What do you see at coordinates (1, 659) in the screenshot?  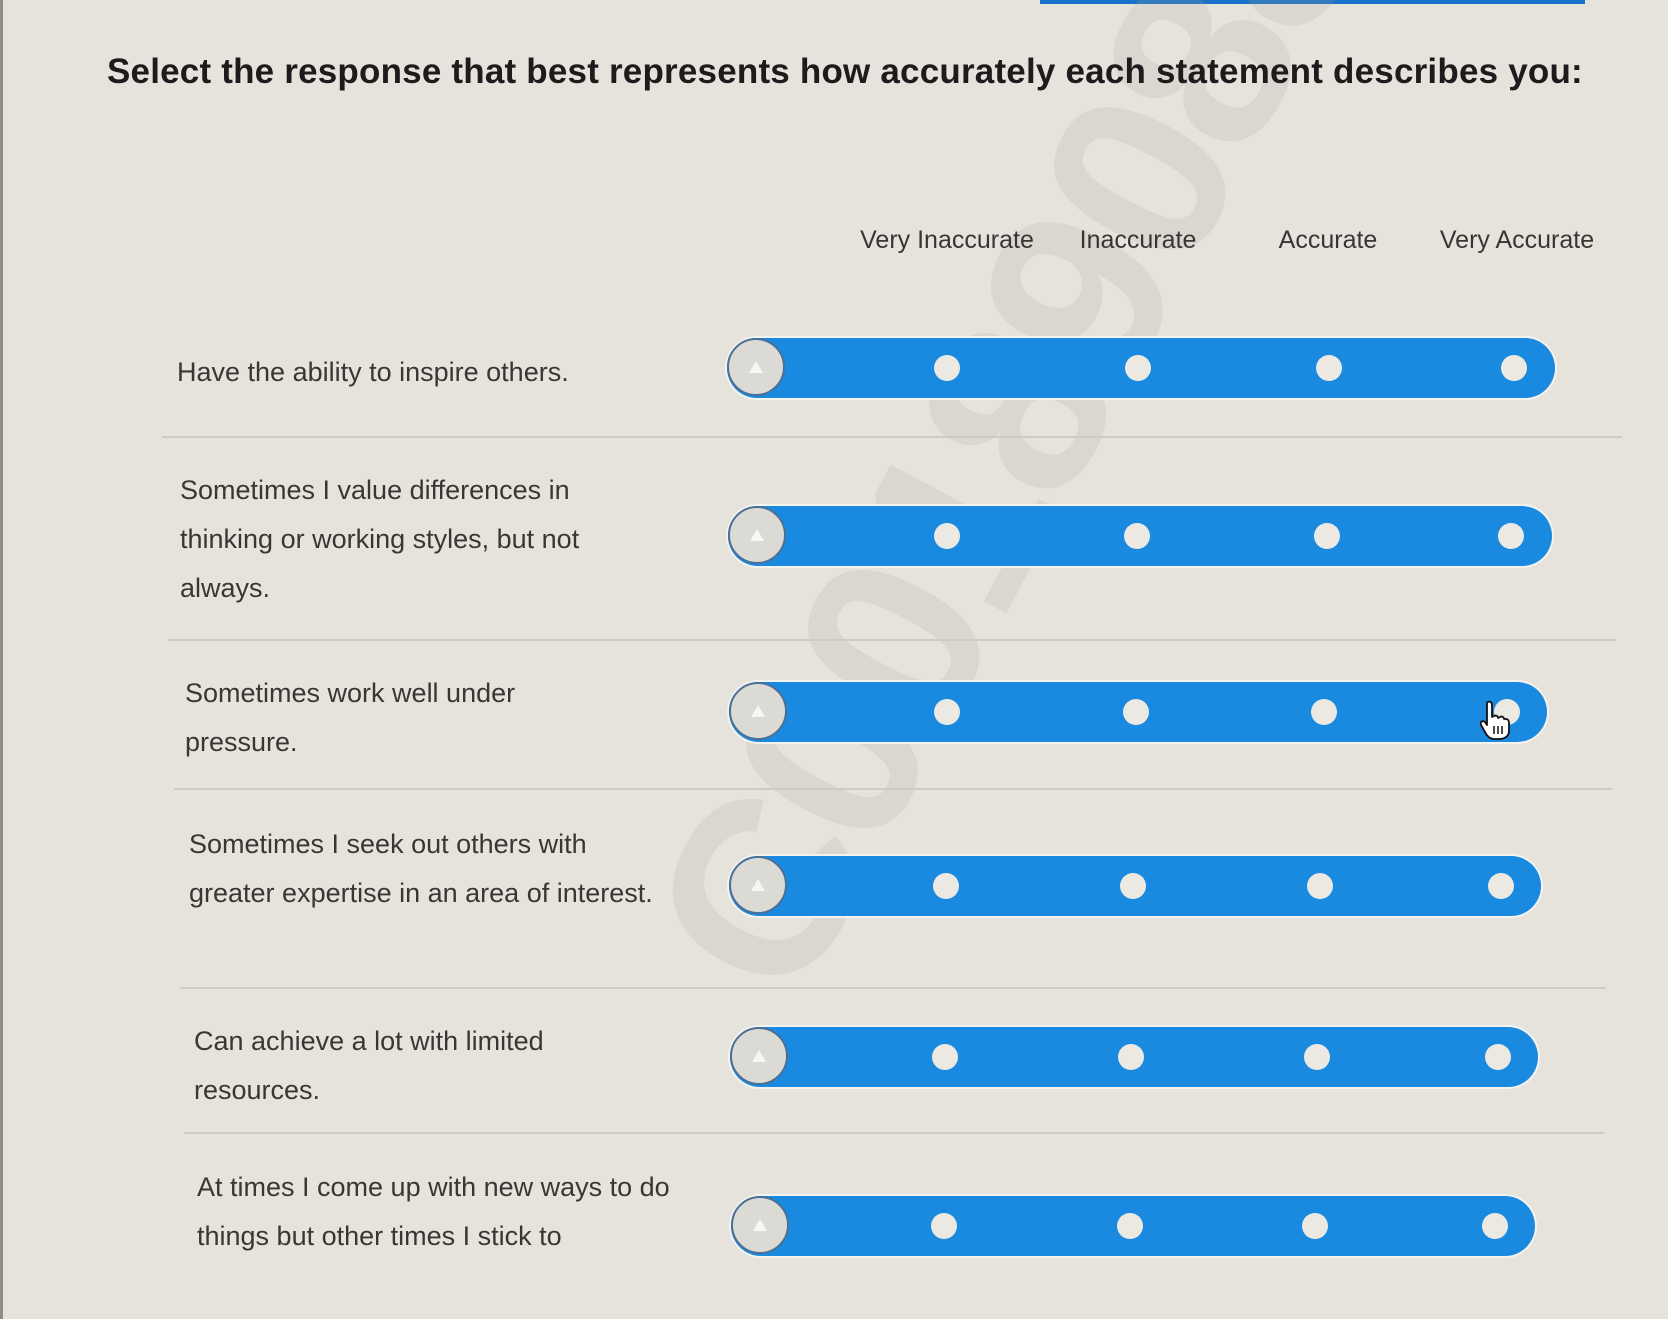 I see `window-edge` at bounding box center [1, 659].